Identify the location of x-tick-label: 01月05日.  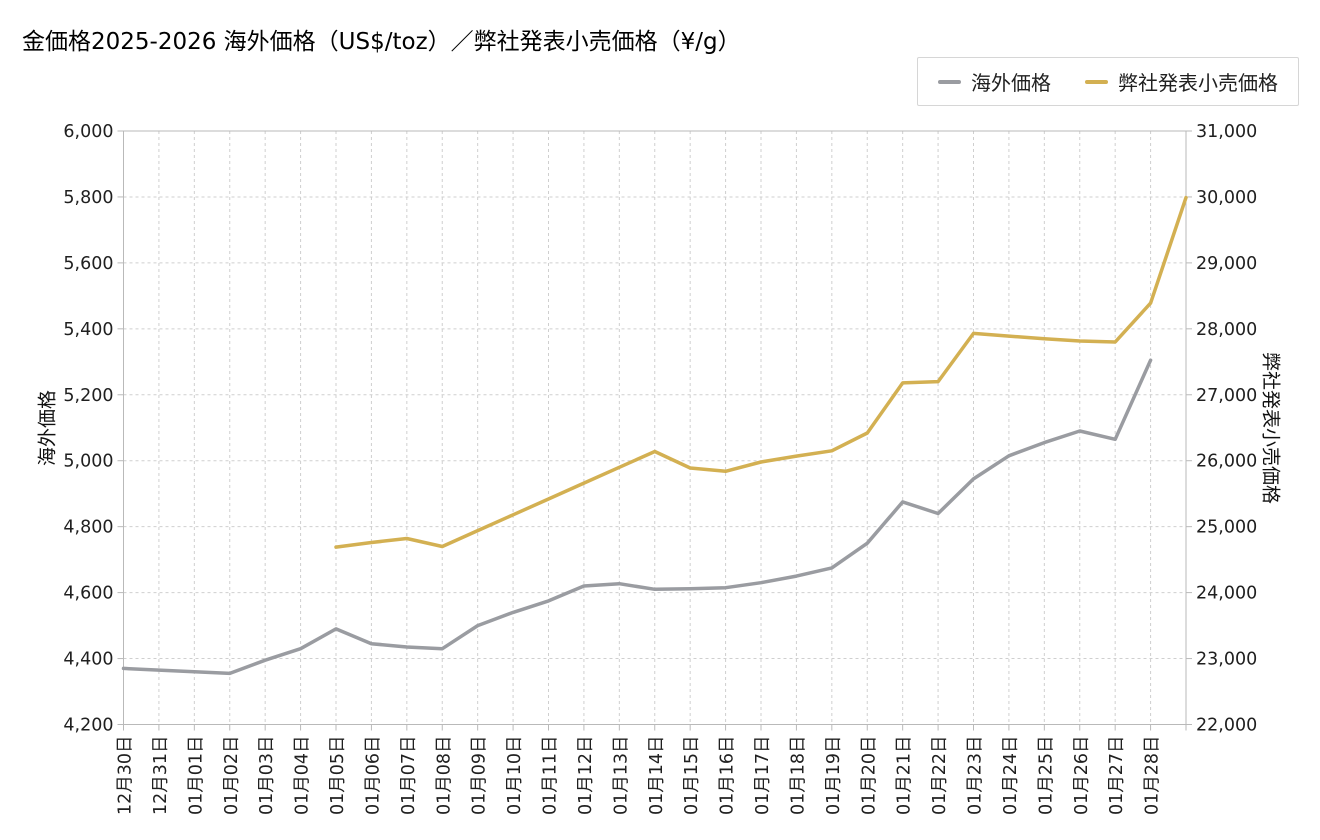
(338, 776).